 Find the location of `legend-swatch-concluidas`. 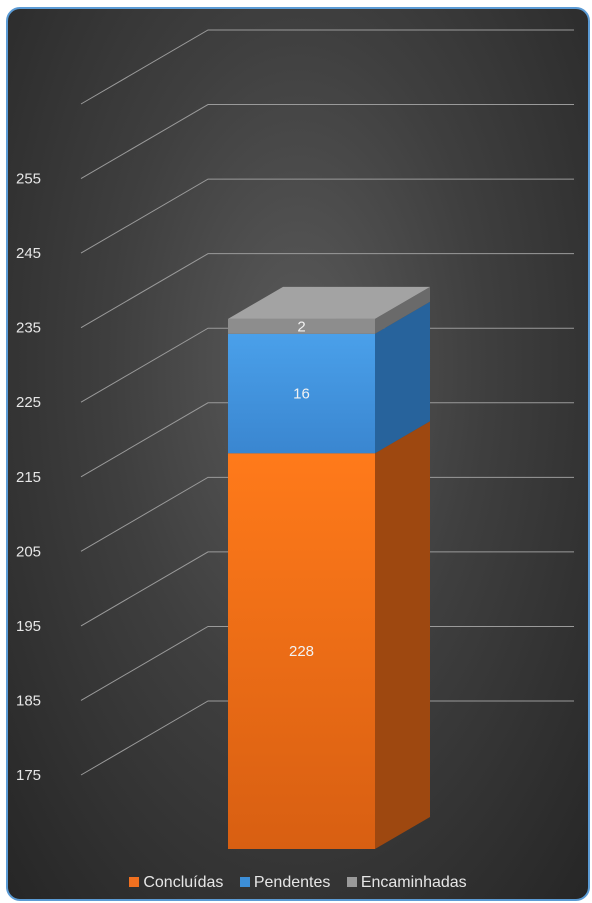

legend-swatch-concluidas is located at coordinates (134, 882).